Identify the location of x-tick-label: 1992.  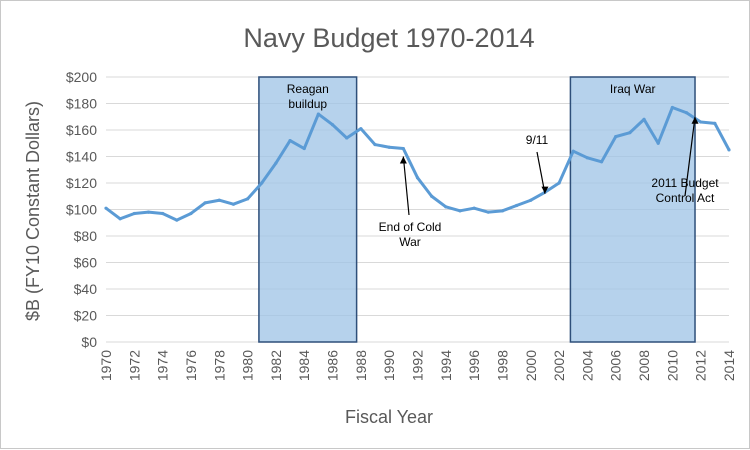
(418, 365).